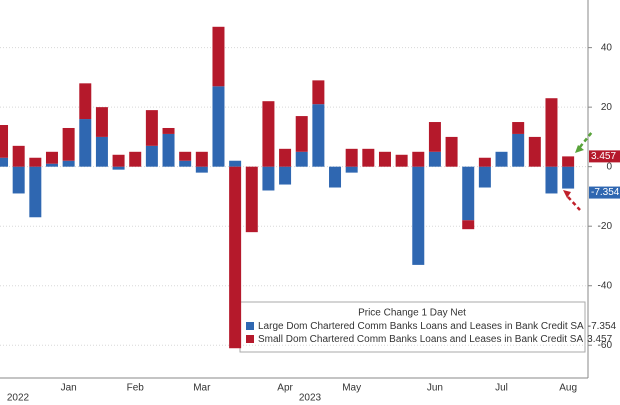  What do you see at coordinates (567, 194) in the screenshot?
I see `red-arrow-head` at bounding box center [567, 194].